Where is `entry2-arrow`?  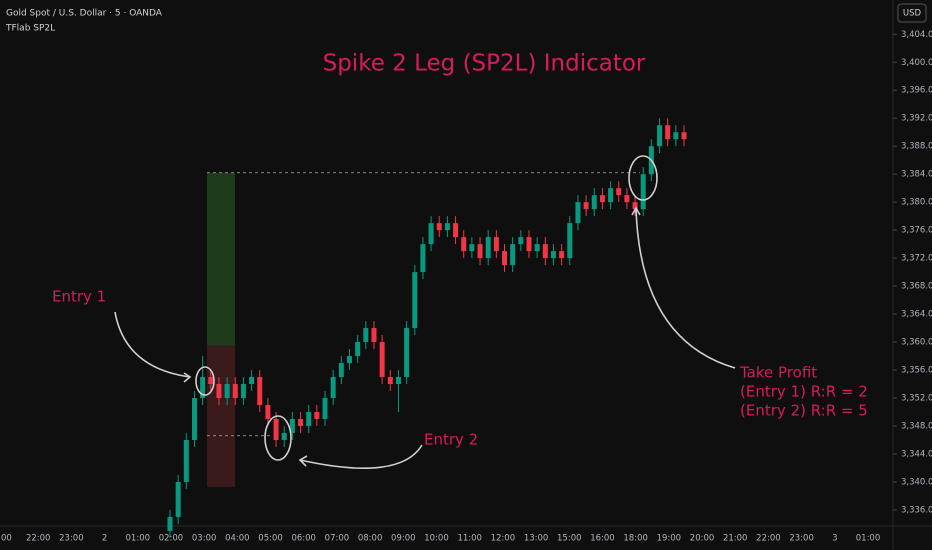
entry2-arrow is located at coordinates (361, 456).